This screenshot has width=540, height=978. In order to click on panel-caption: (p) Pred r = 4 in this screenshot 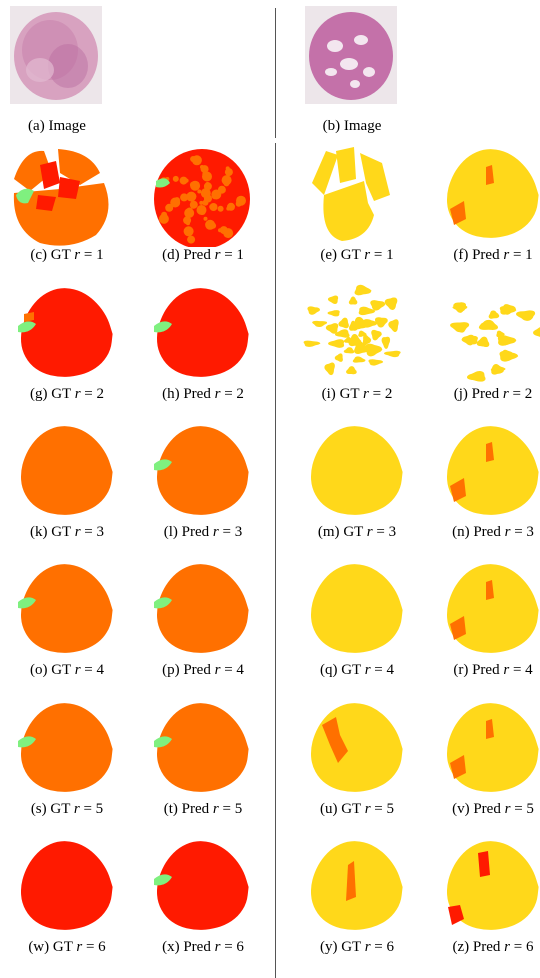, I will do `click(203, 670)`.